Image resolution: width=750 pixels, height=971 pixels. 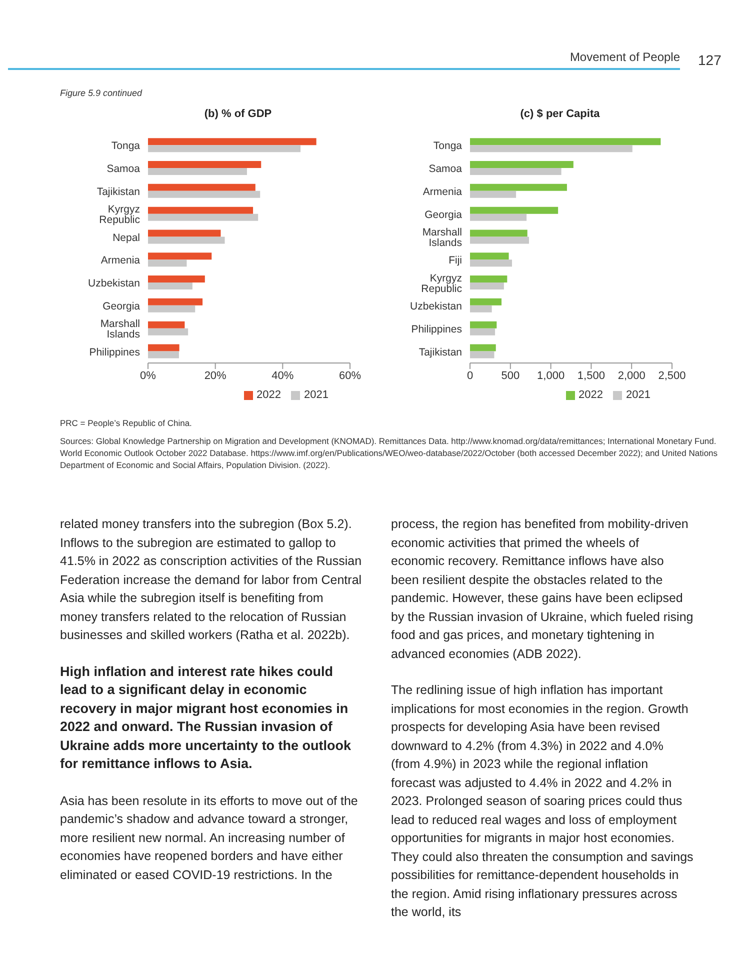 I want to click on x-tick-label: 500, so click(x=510, y=376).